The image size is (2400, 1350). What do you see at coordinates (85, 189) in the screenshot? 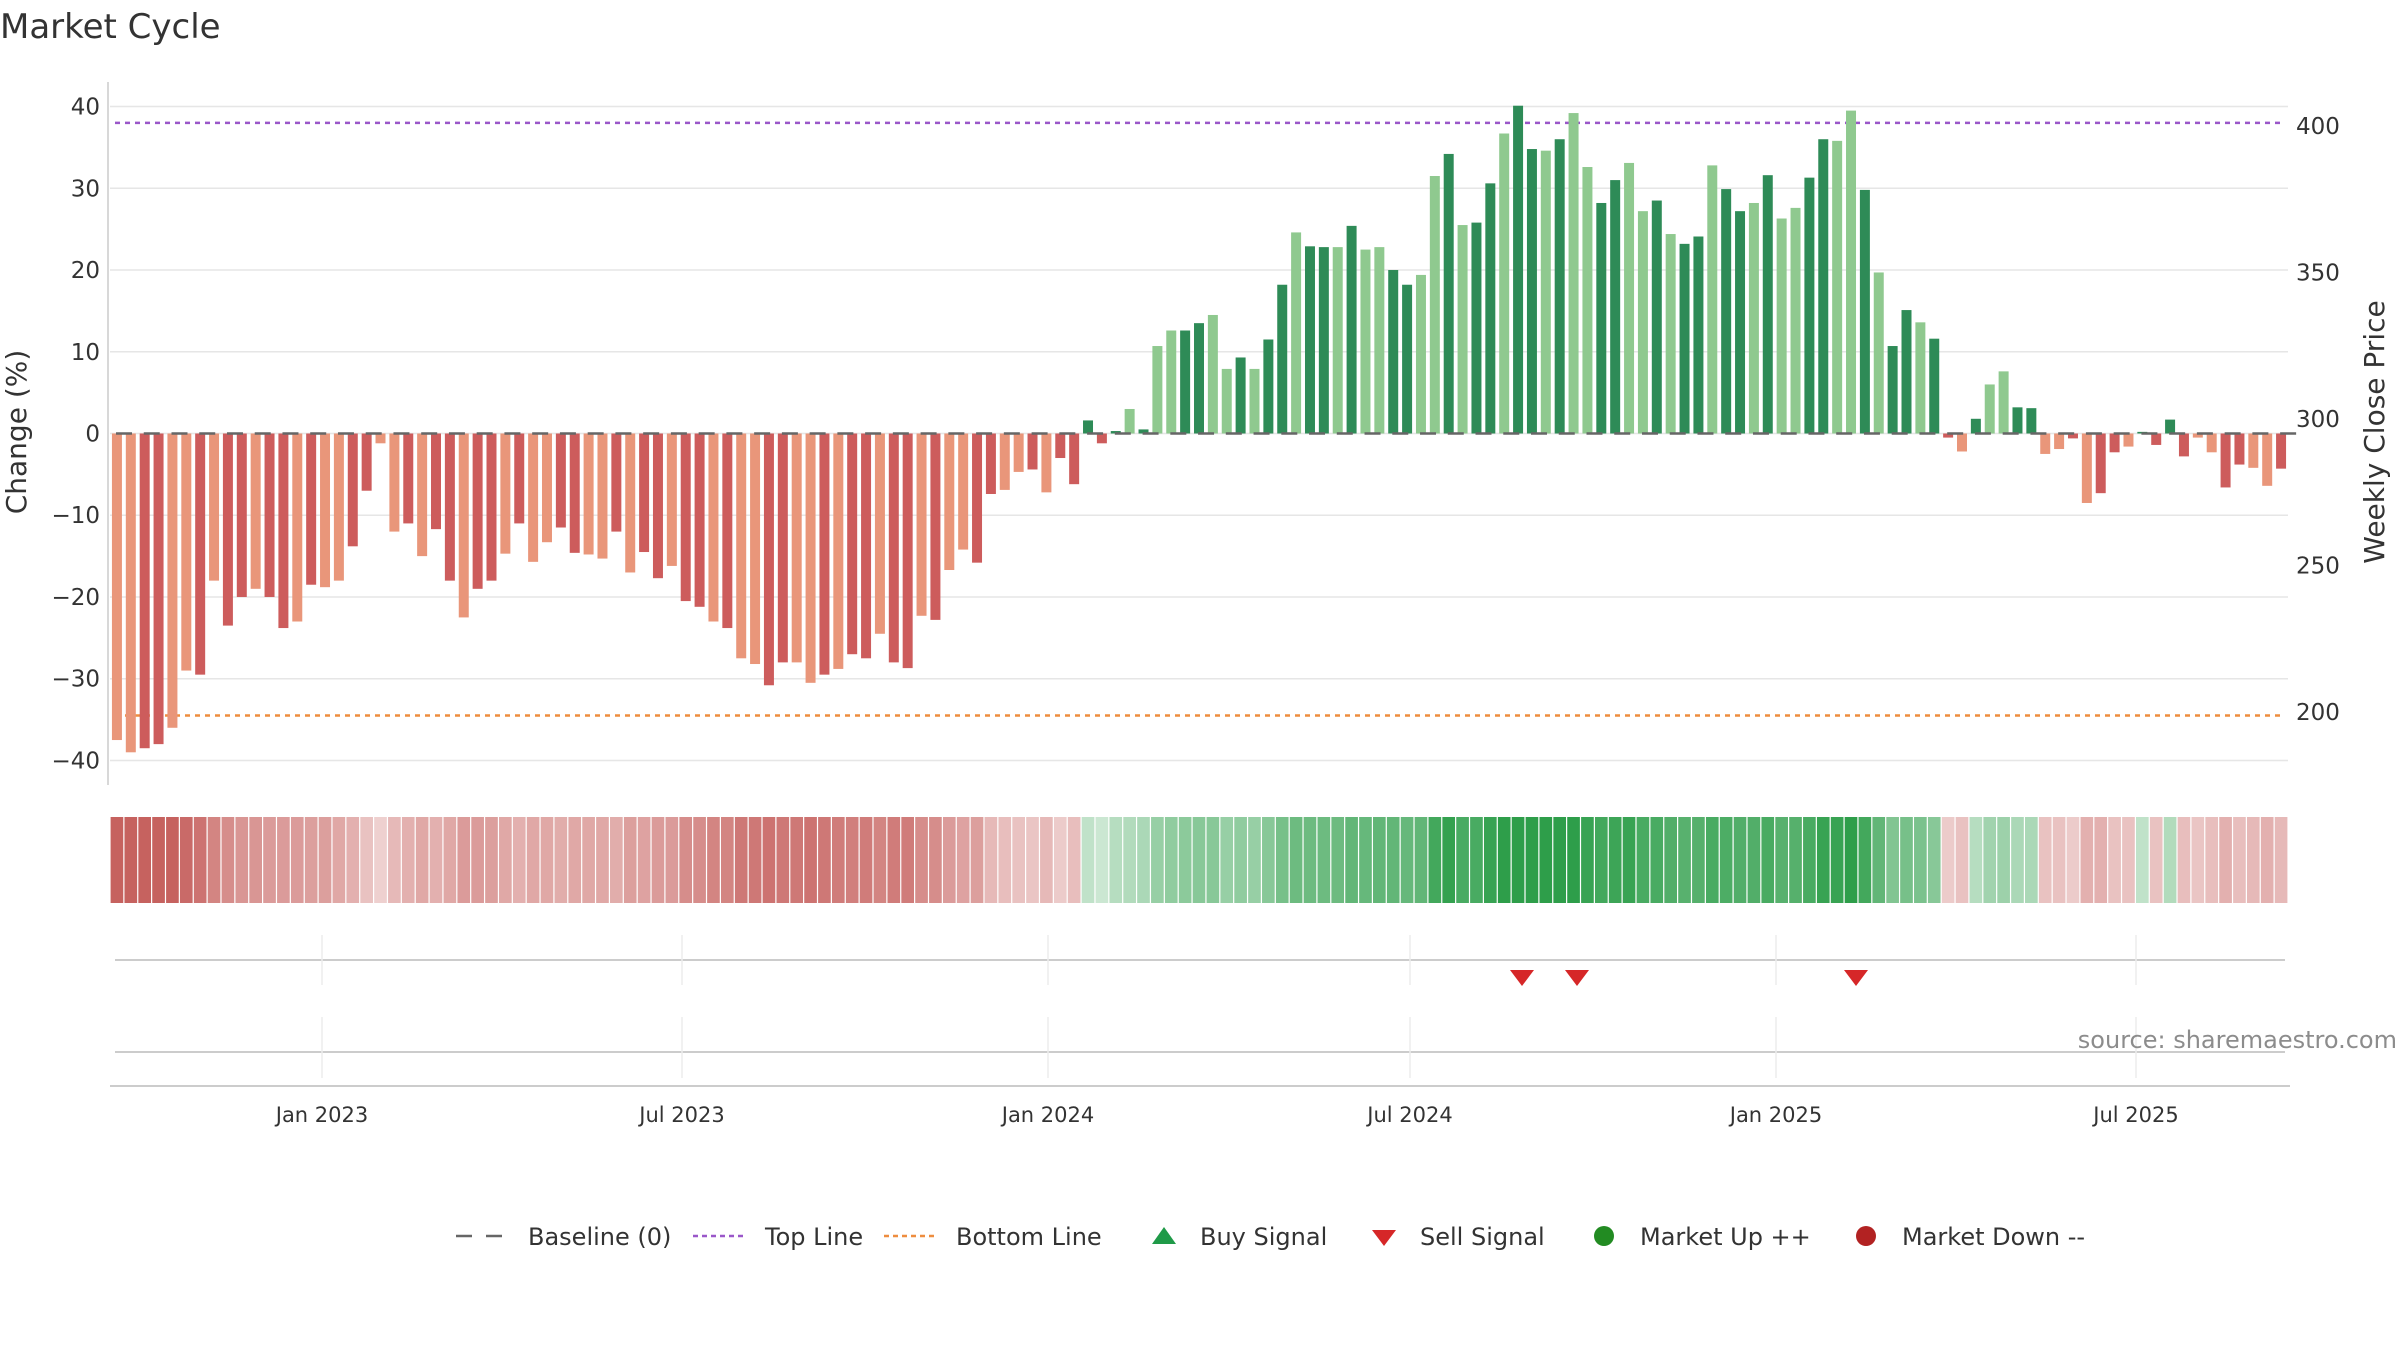
I see `y-tick-label: 30` at bounding box center [85, 189].